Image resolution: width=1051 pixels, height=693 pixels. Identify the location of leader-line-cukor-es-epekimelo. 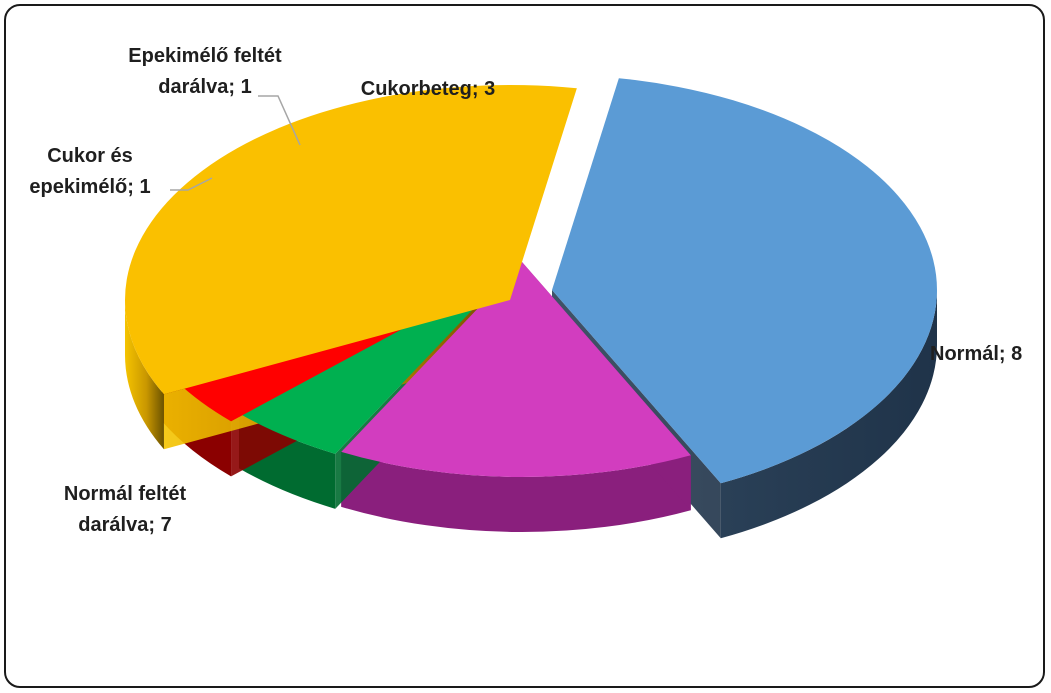
(191, 184).